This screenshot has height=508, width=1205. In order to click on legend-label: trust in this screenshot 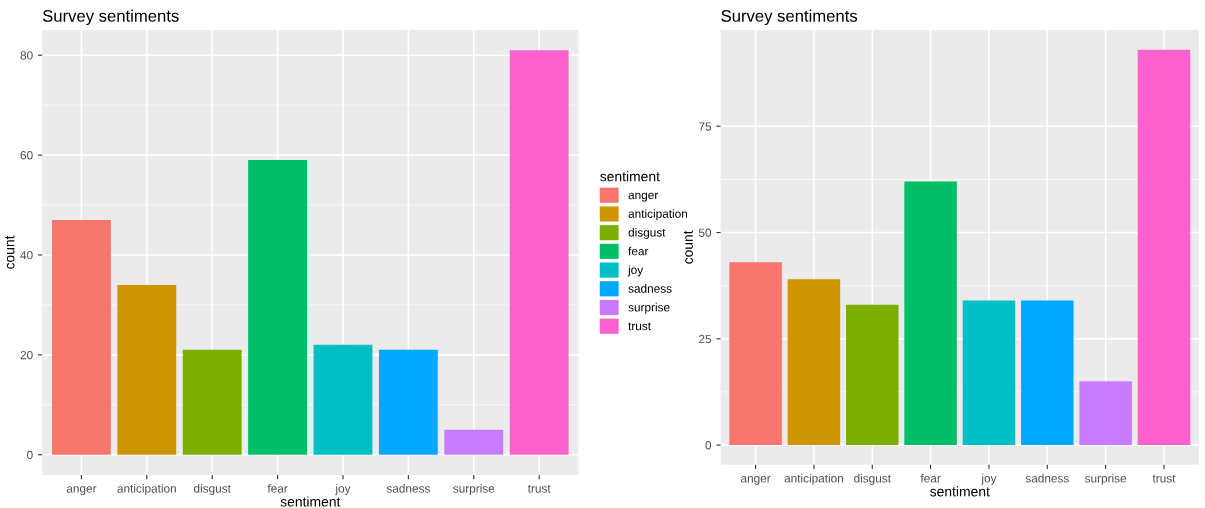, I will do `click(639, 326)`.